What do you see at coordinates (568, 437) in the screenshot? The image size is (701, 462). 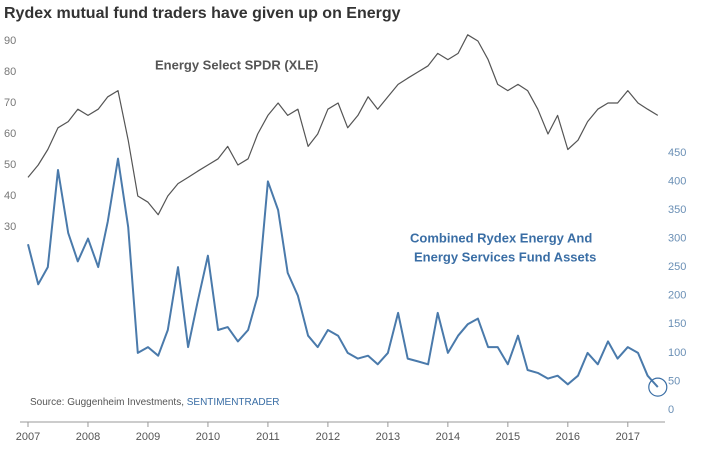 I see `x-tick-label: 2016` at bounding box center [568, 437].